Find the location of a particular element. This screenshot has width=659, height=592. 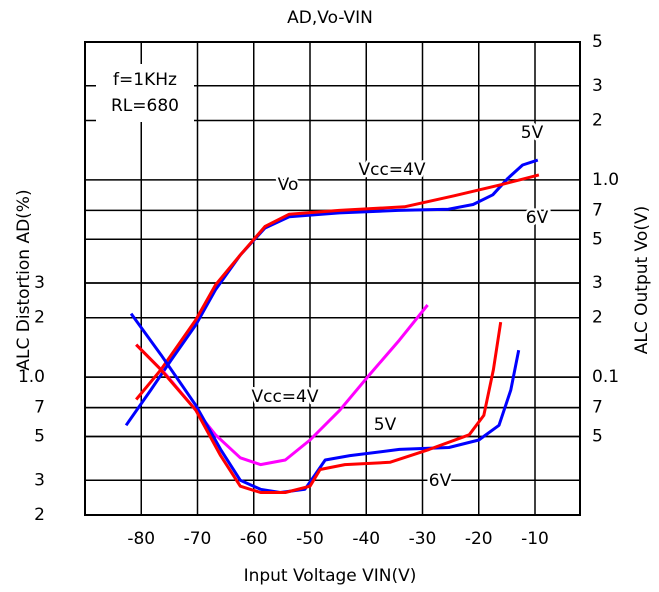

x-tick-label: -20 is located at coordinates (479, 539).